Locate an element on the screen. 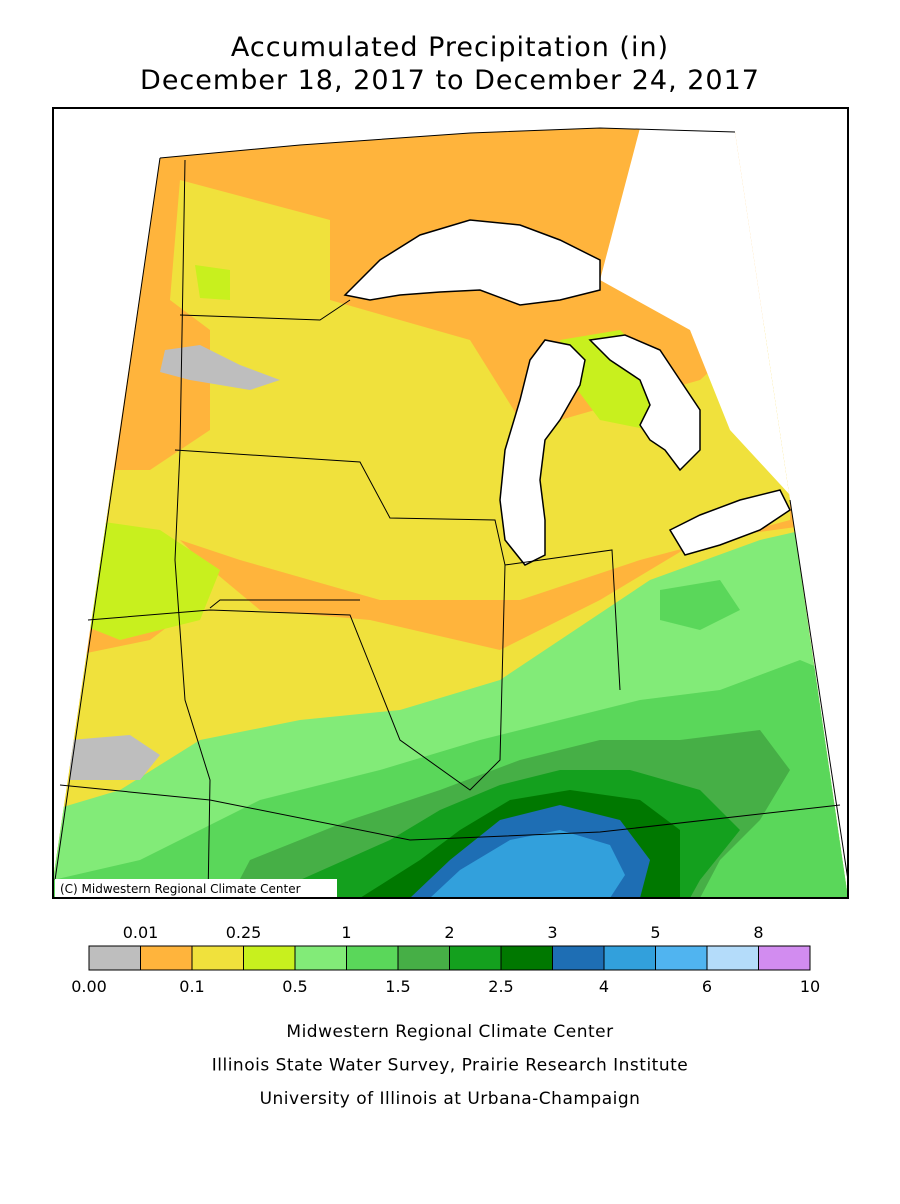  legend-label: 0.1 is located at coordinates (191, 986).